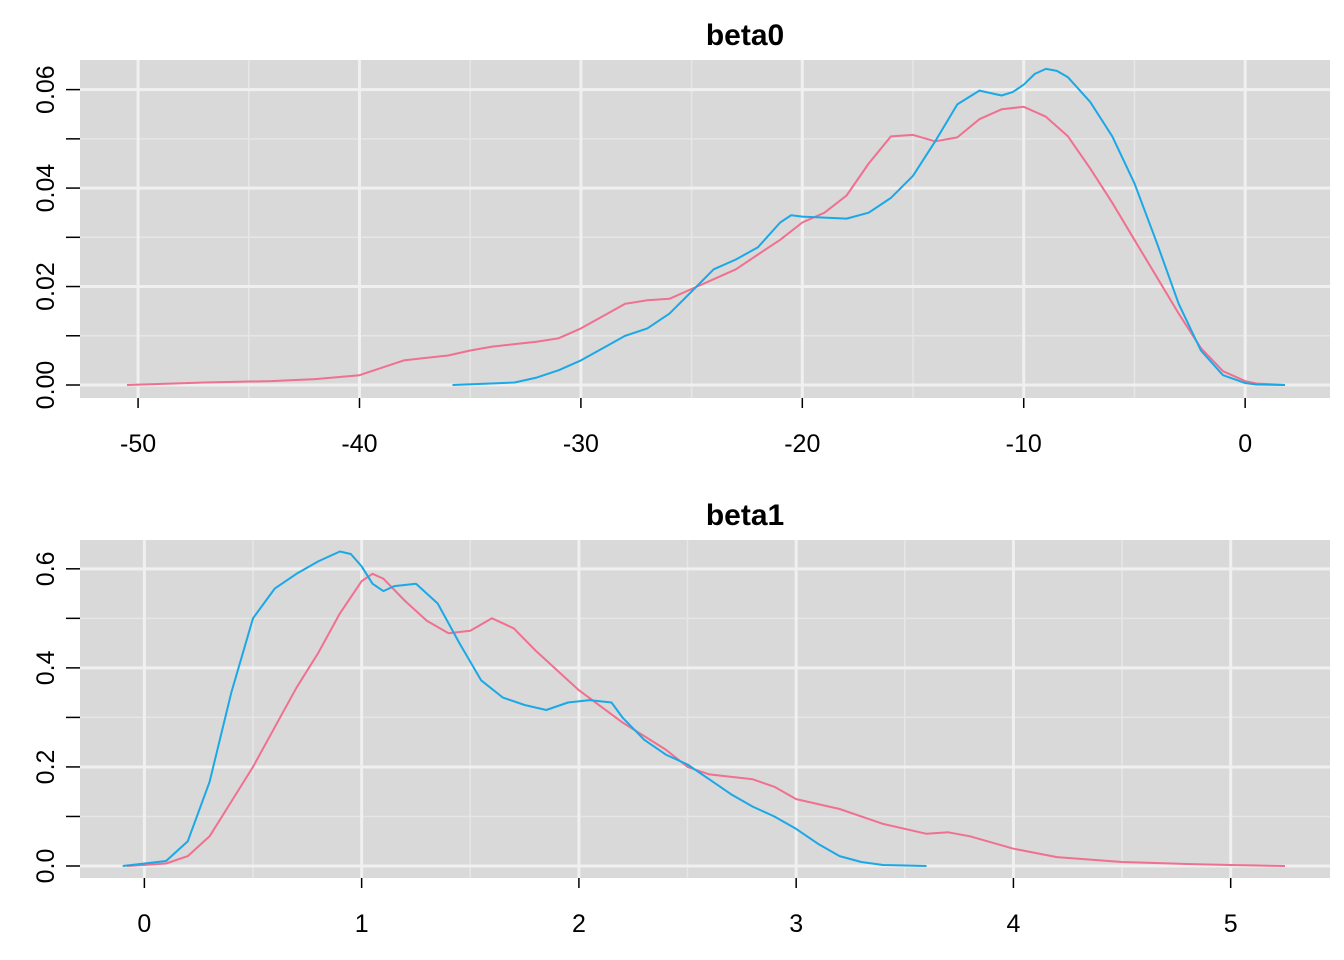  What do you see at coordinates (138, 444) in the screenshot?
I see `x-tick-label: -50` at bounding box center [138, 444].